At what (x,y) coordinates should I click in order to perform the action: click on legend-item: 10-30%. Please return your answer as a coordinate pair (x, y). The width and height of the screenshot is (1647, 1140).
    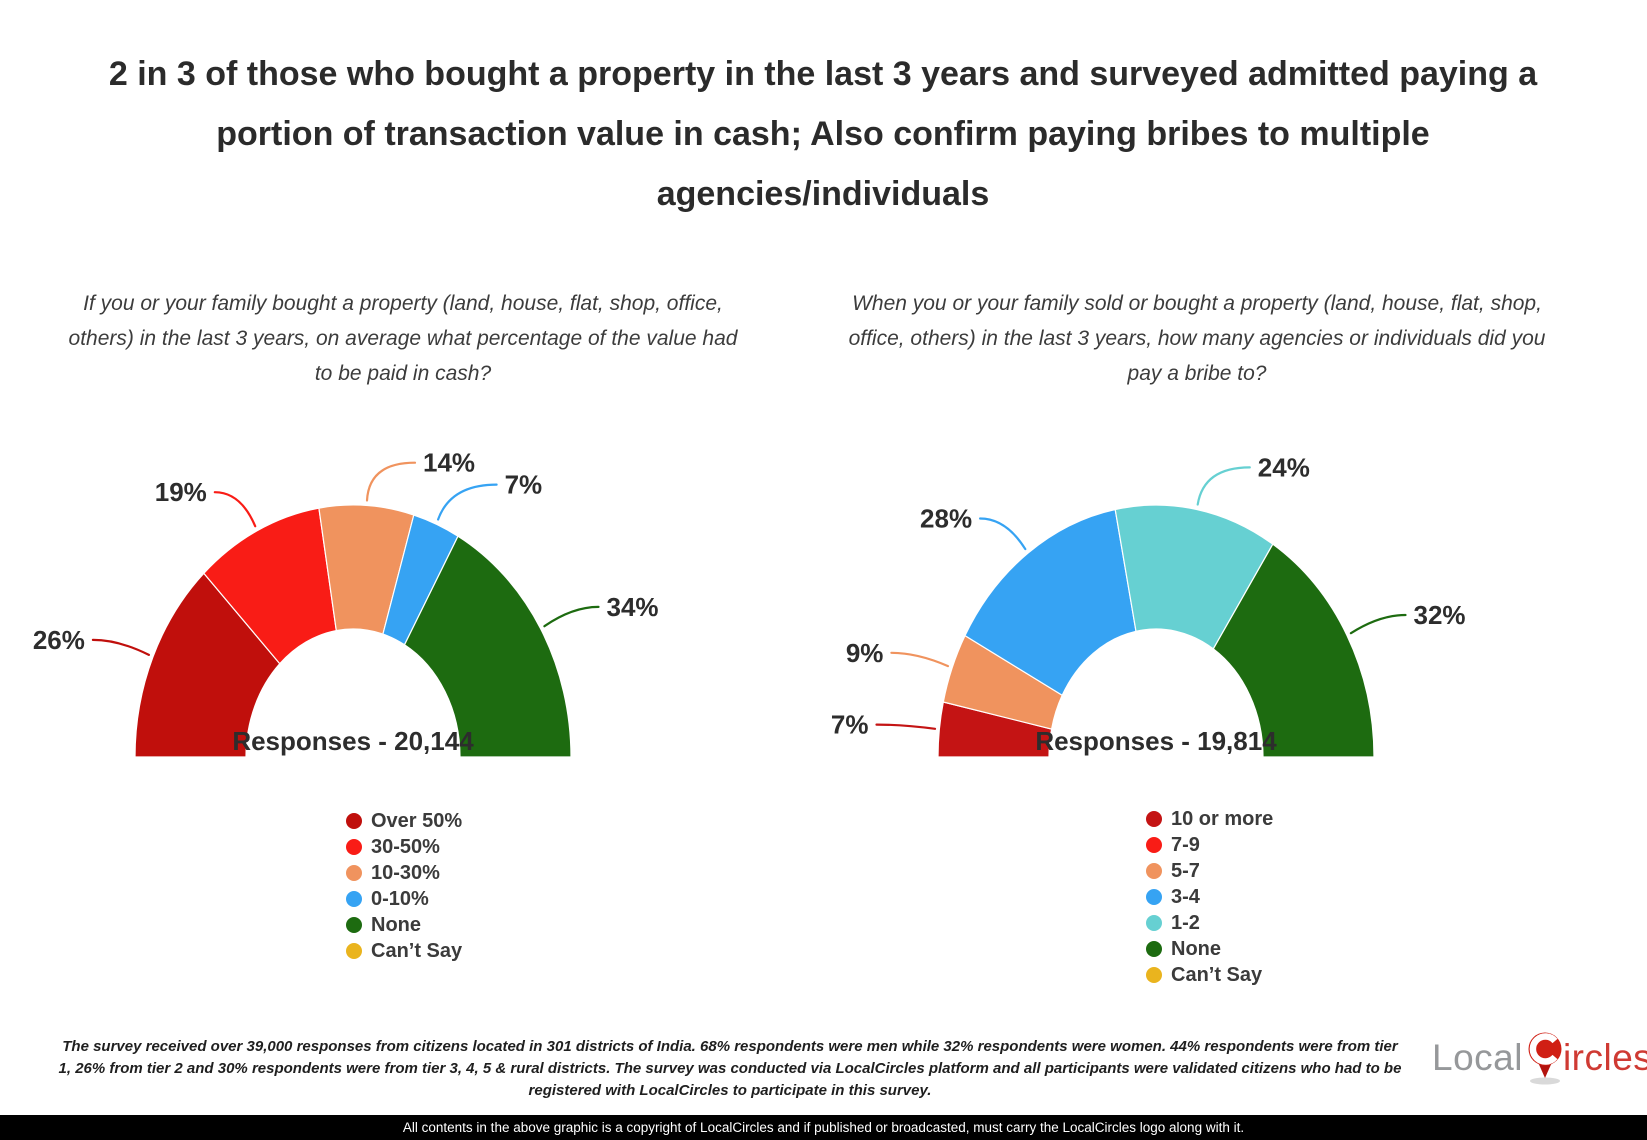
    Looking at the image, I should click on (404, 873).